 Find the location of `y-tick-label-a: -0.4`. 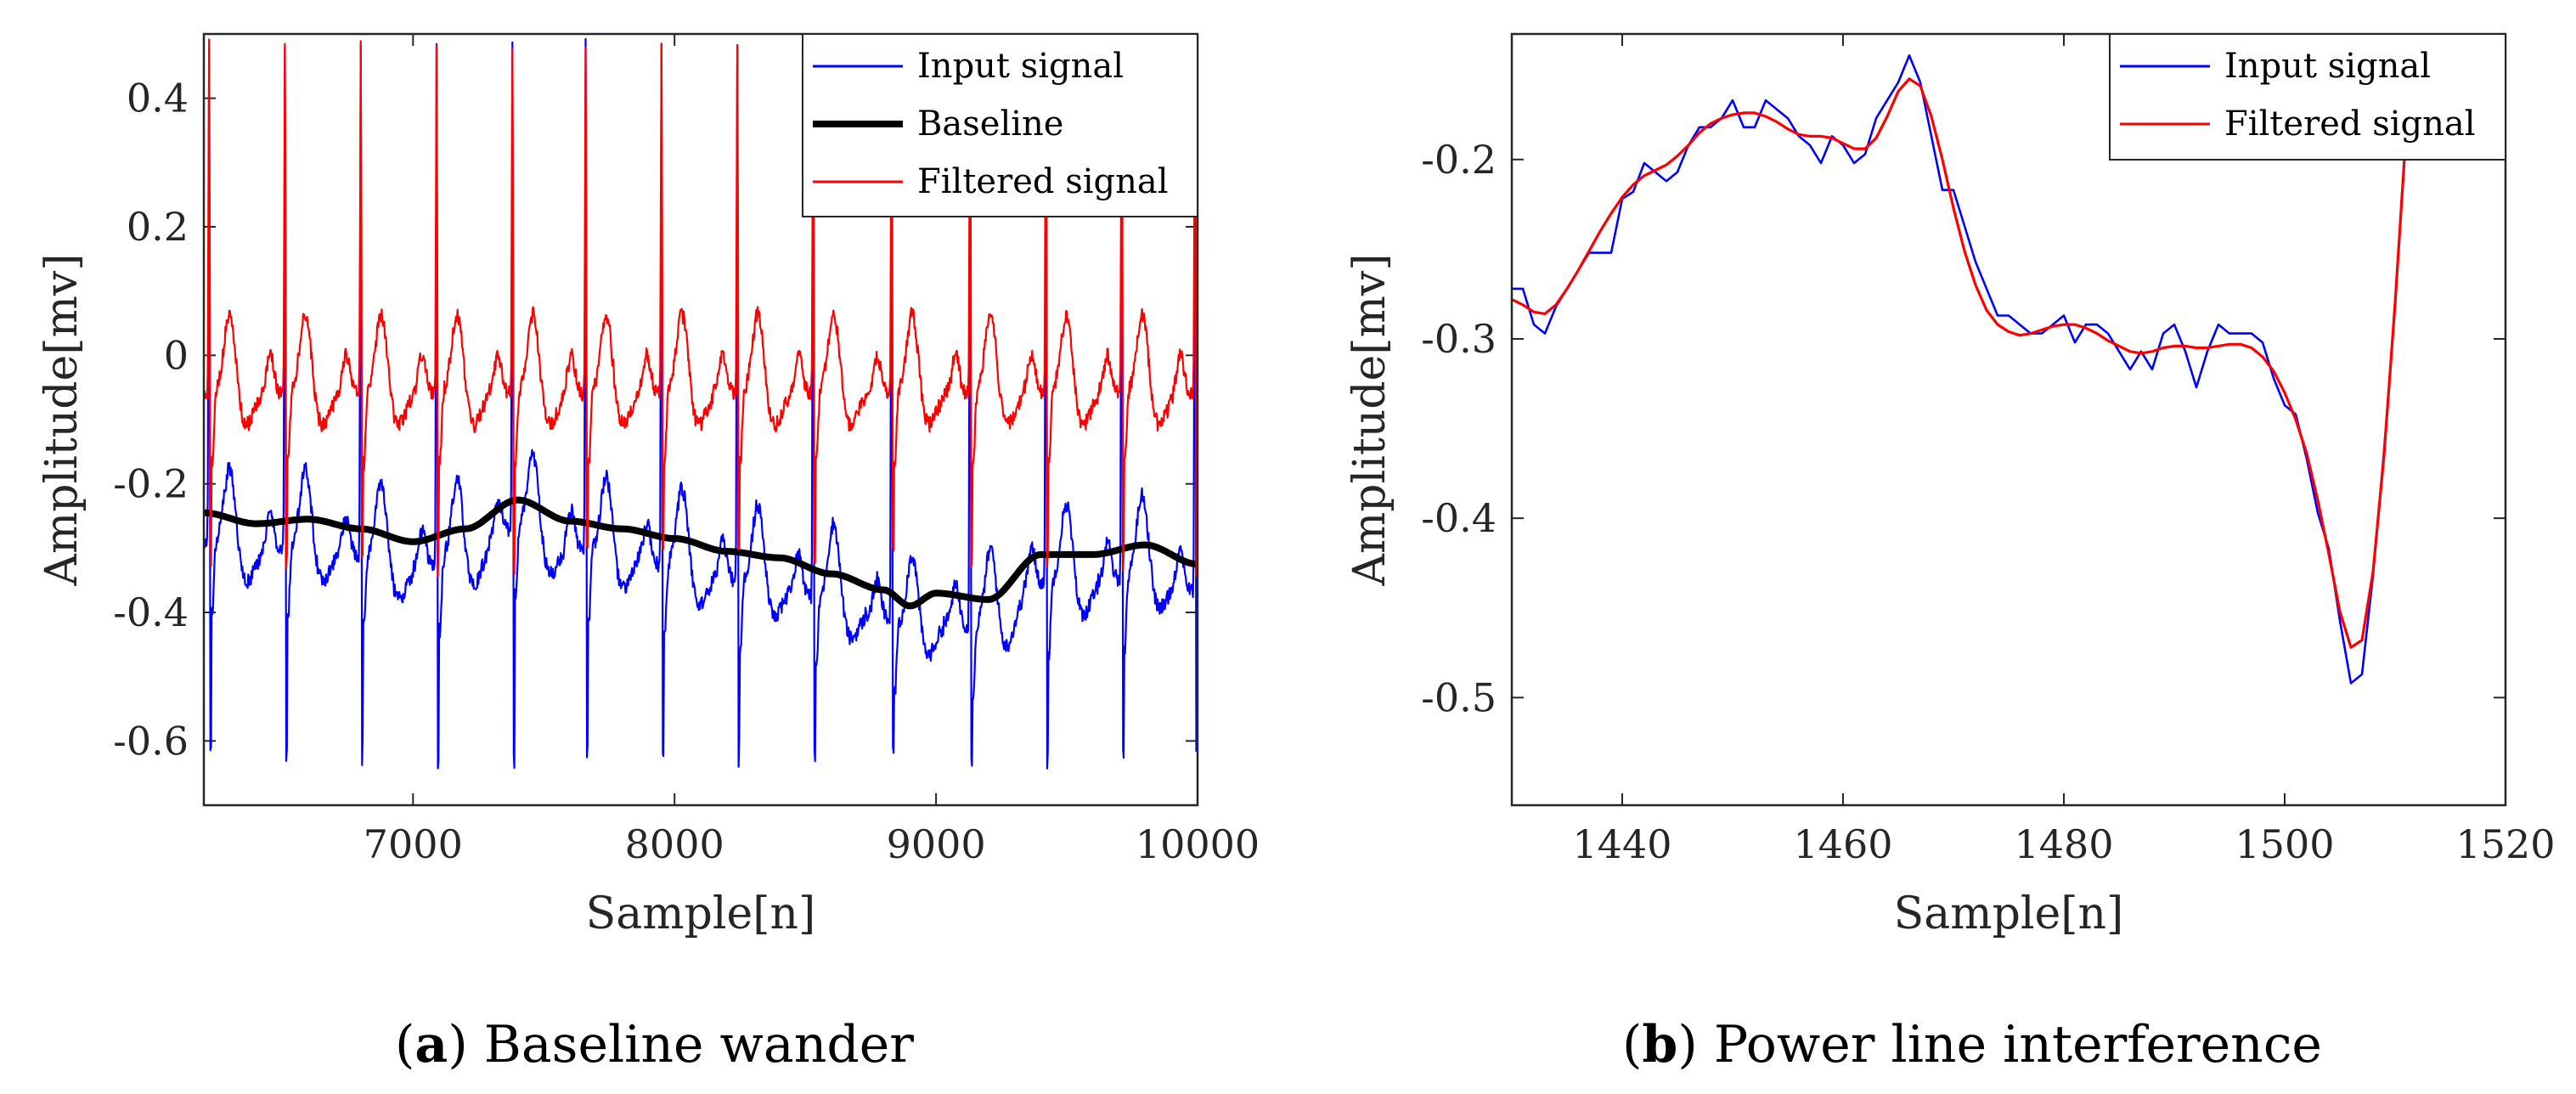

y-tick-label-a: -0.4 is located at coordinates (151, 612).